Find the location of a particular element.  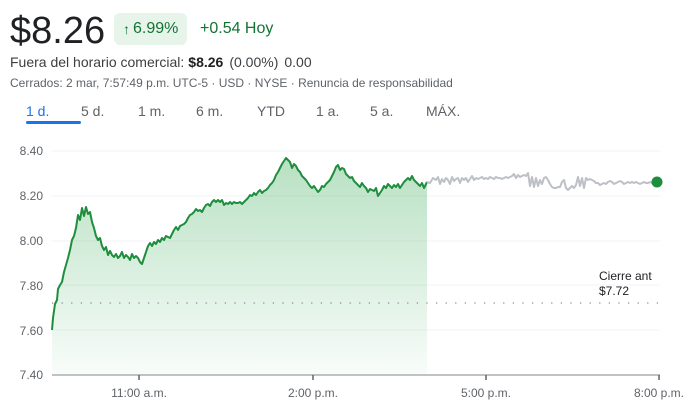

tab-5d: 5 d. is located at coordinates (93, 111).